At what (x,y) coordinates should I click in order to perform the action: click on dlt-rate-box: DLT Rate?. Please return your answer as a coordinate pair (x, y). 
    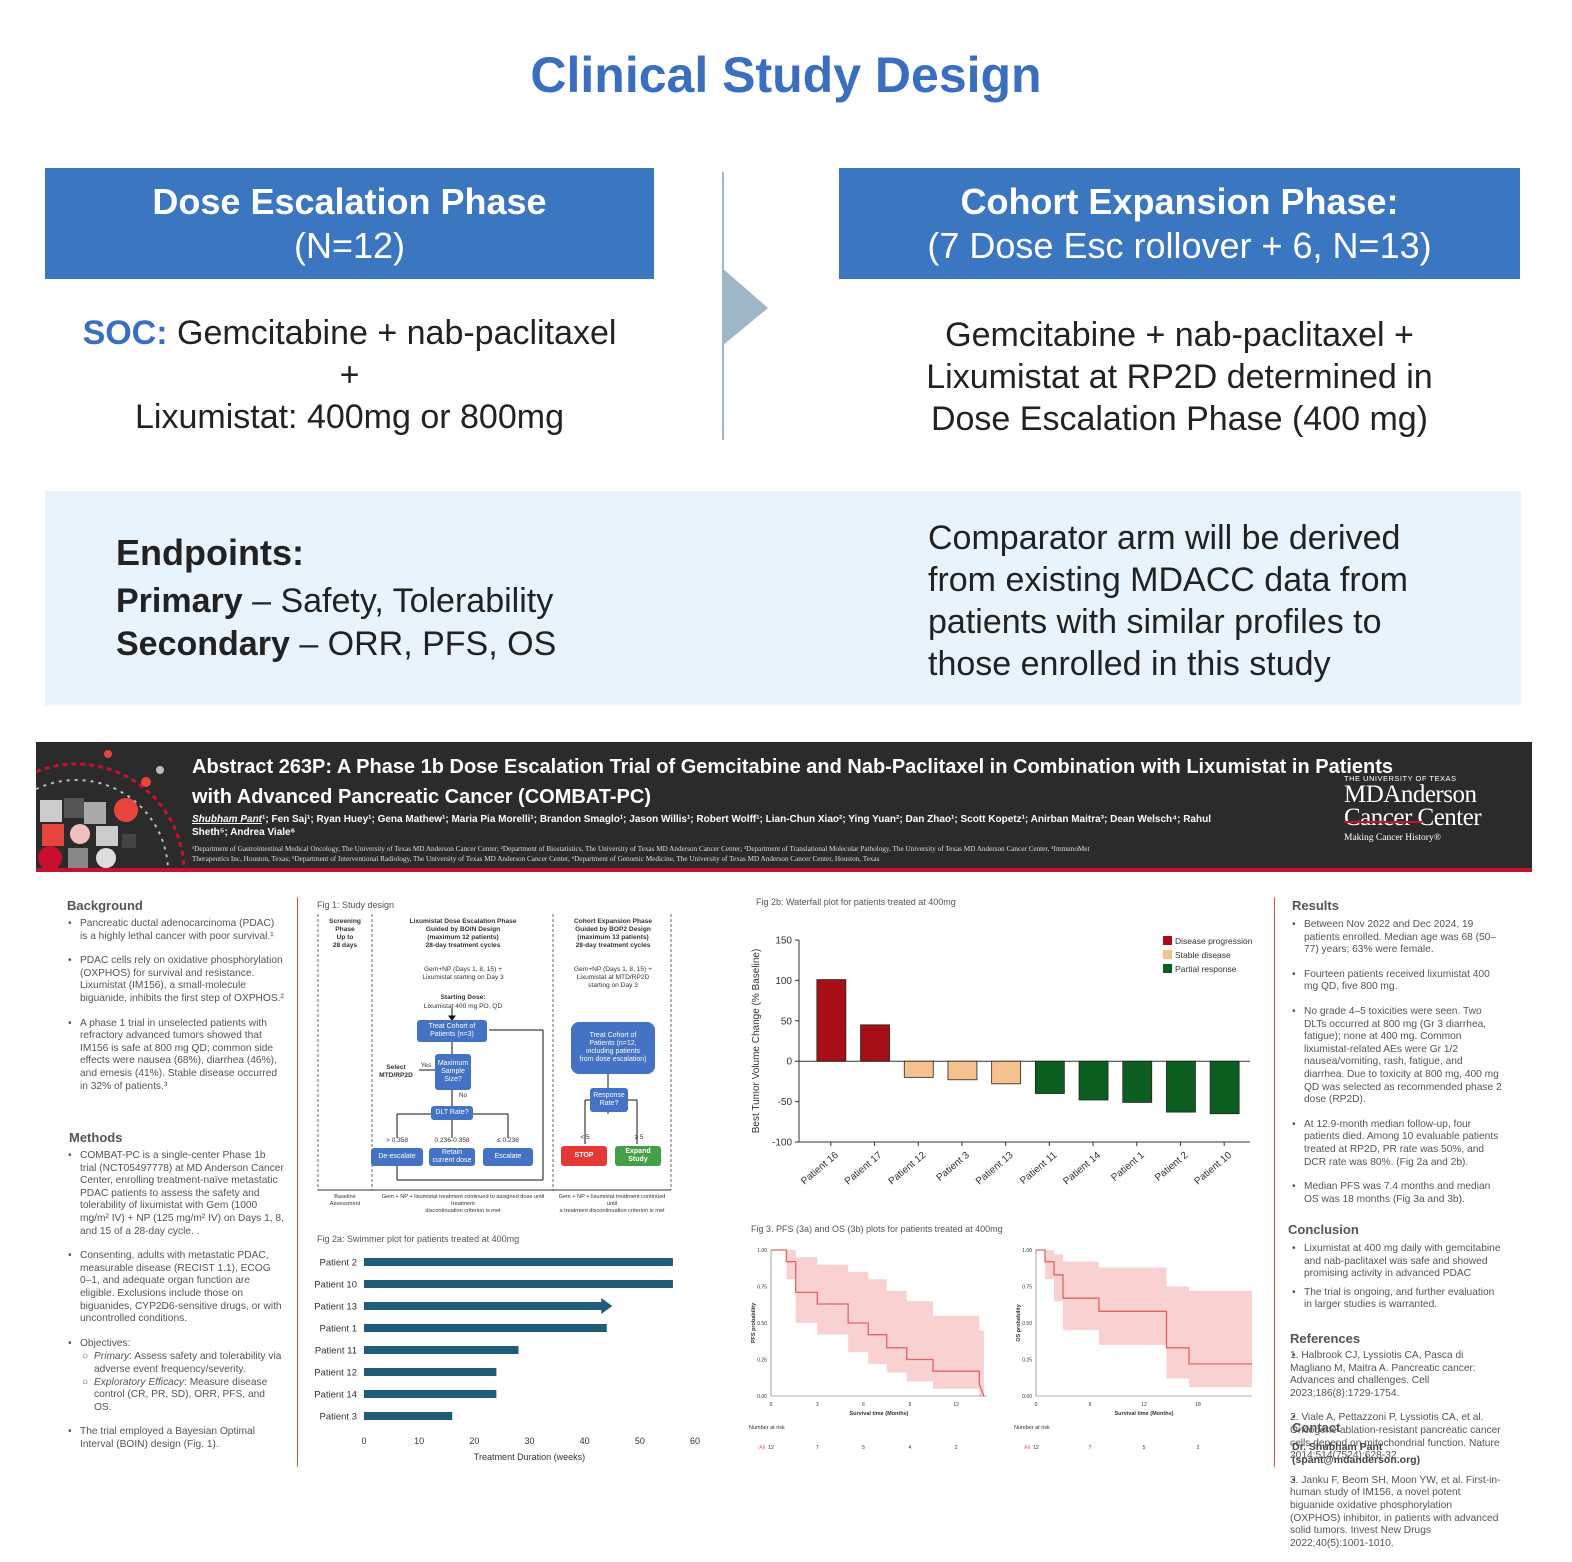
    Looking at the image, I should click on (452, 1113).